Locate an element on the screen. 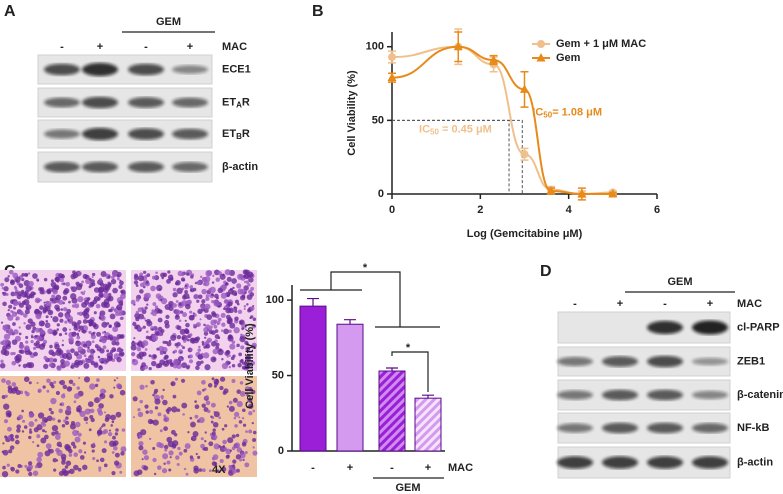 The width and height of the screenshot is (783, 494). legend-label: Gem + 1 μM MAC is located at coordinates (601, 44).